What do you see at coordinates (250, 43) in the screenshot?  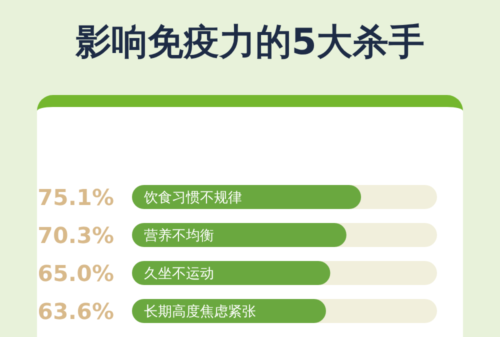 I see `chart-title: 影响免疫力的5大杀手` at bounding box center [250, 43].